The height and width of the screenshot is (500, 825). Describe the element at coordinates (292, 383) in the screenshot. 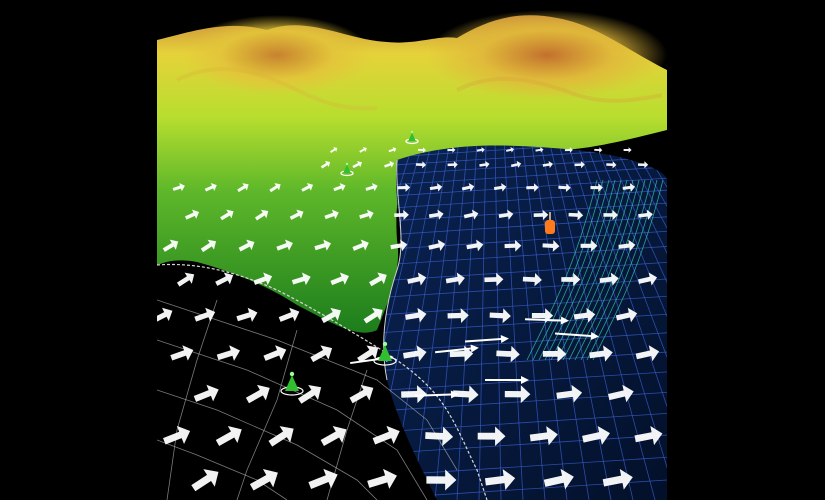

I see `cone-marker-icon` at that location.